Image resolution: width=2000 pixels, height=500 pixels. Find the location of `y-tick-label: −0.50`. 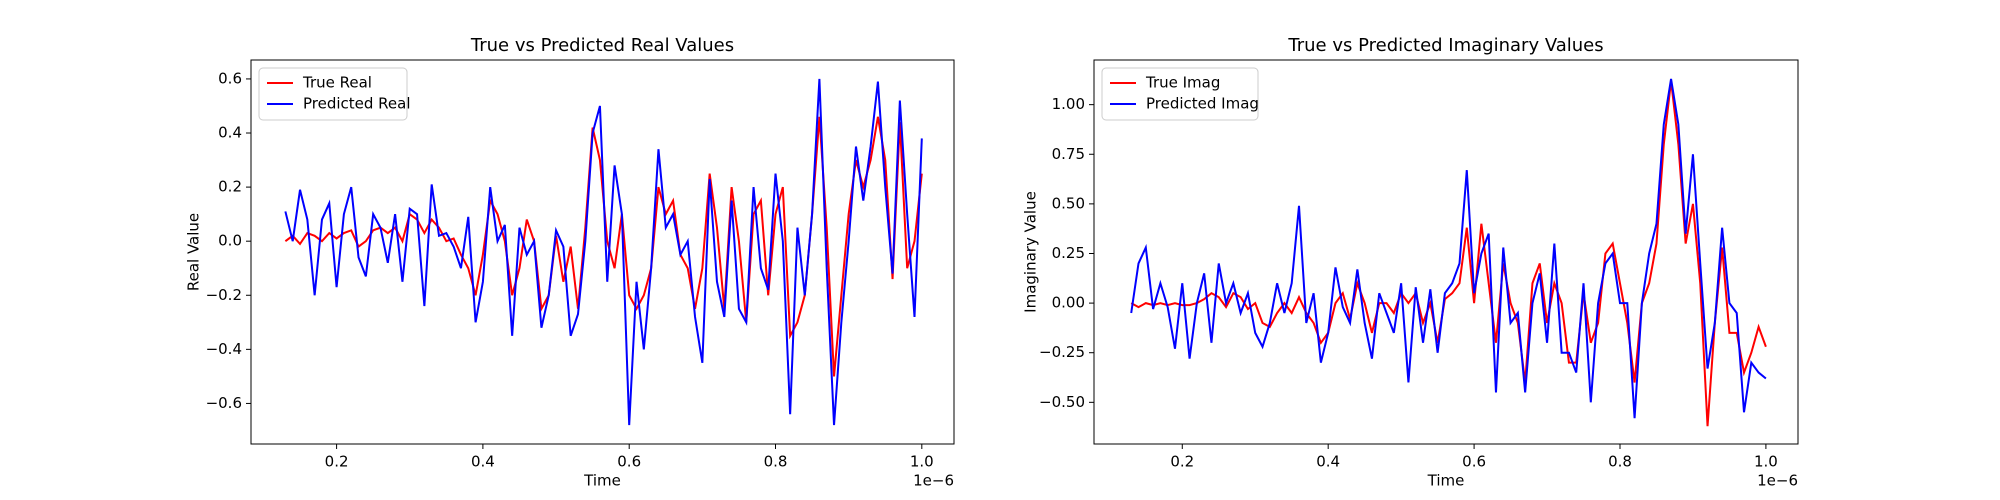

y-tick-label: −0.50 is located at coordinates (1062, 402).